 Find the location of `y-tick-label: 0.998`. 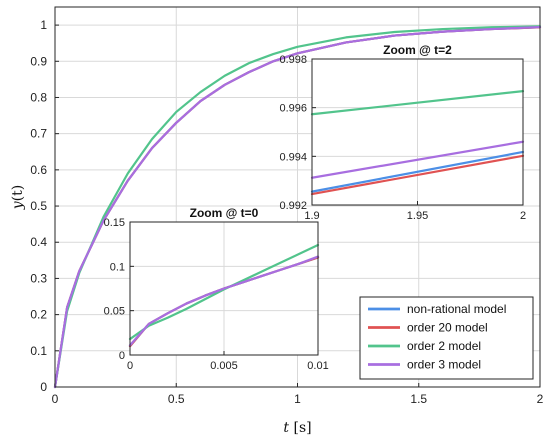

y-tick-label: 0.998 is located at coordinates (293, 60).